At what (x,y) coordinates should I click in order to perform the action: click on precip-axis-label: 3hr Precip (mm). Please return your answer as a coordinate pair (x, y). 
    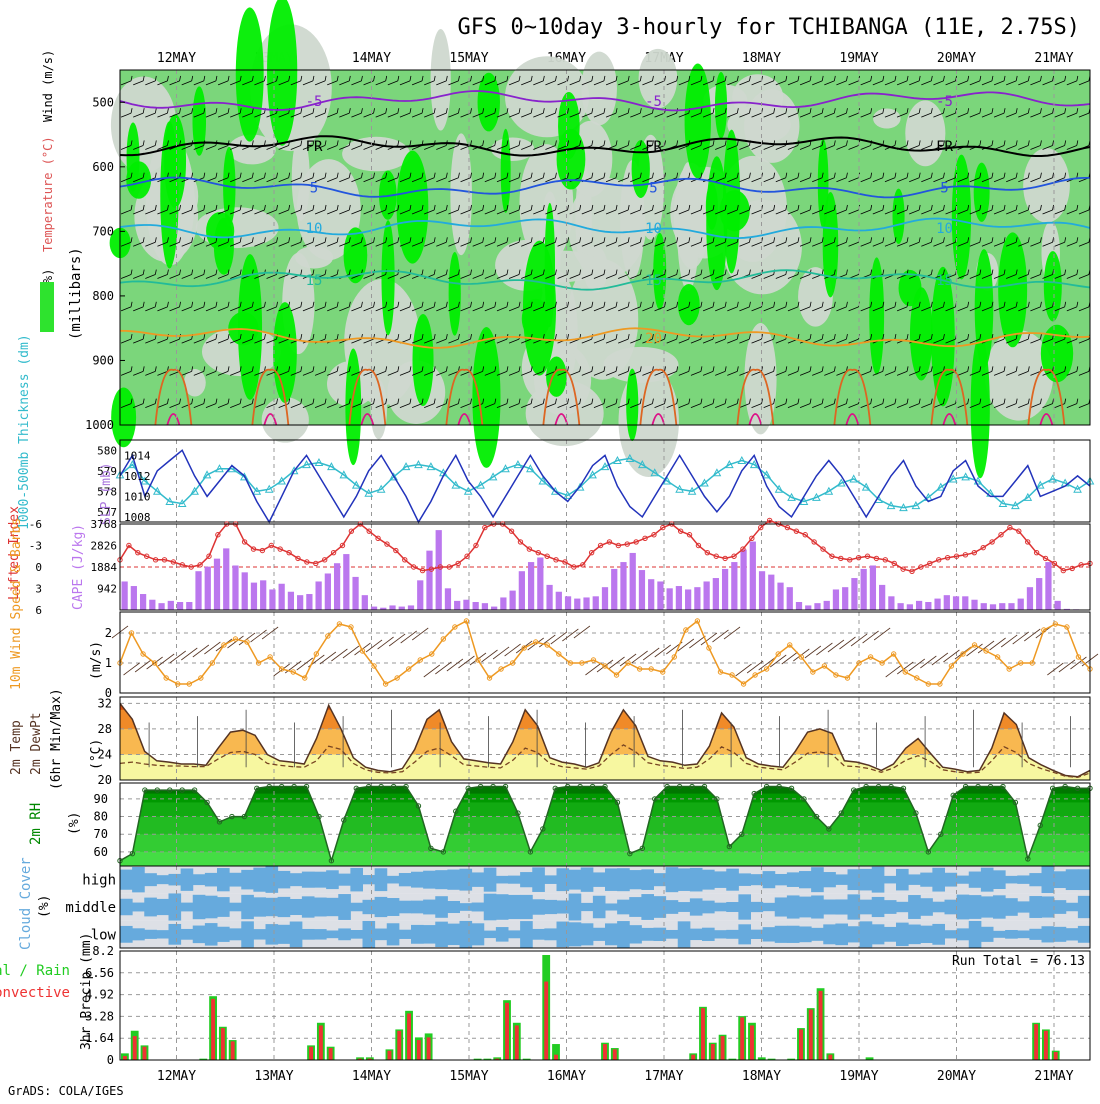
    Looking at the image, I should click on (86, 991).